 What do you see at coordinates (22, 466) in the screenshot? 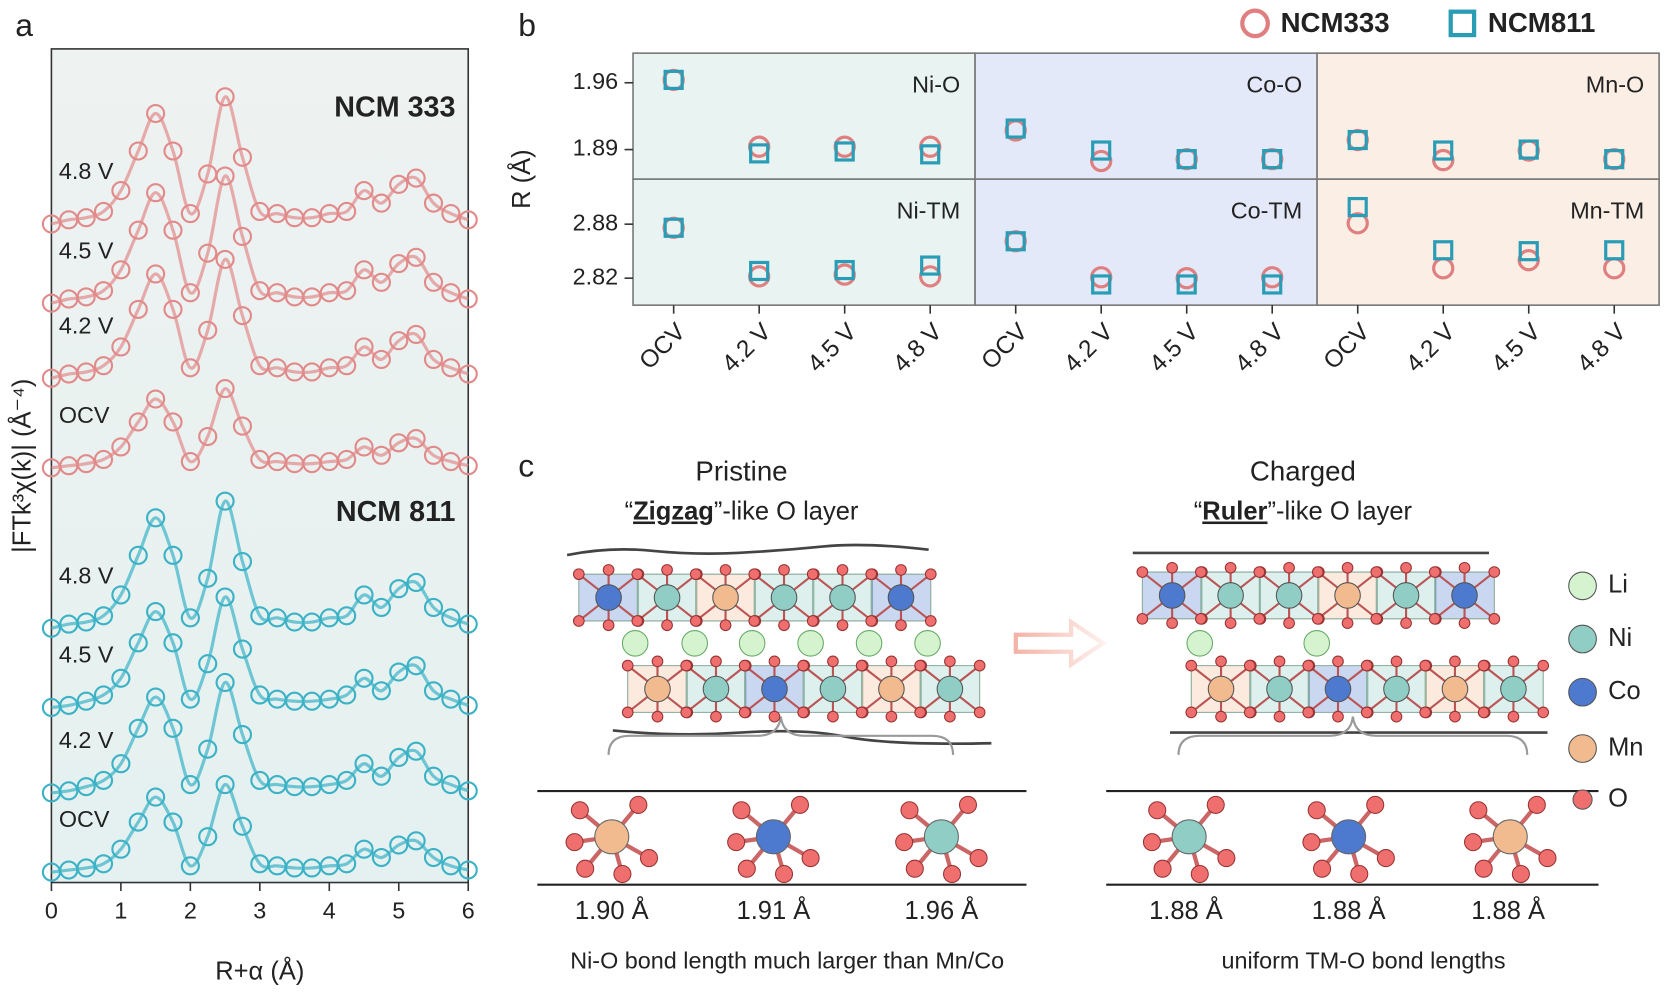
I see `y-axis-label: |FTk³χ(k)| (Å⁻⁴)` at bounding box center [22, 466].